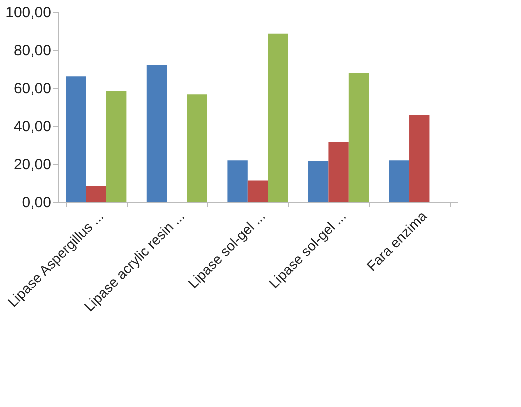 The height and width of the screenshot is (407, 521). I want to click on y-tick-label: 60,00, so click(33, 89).